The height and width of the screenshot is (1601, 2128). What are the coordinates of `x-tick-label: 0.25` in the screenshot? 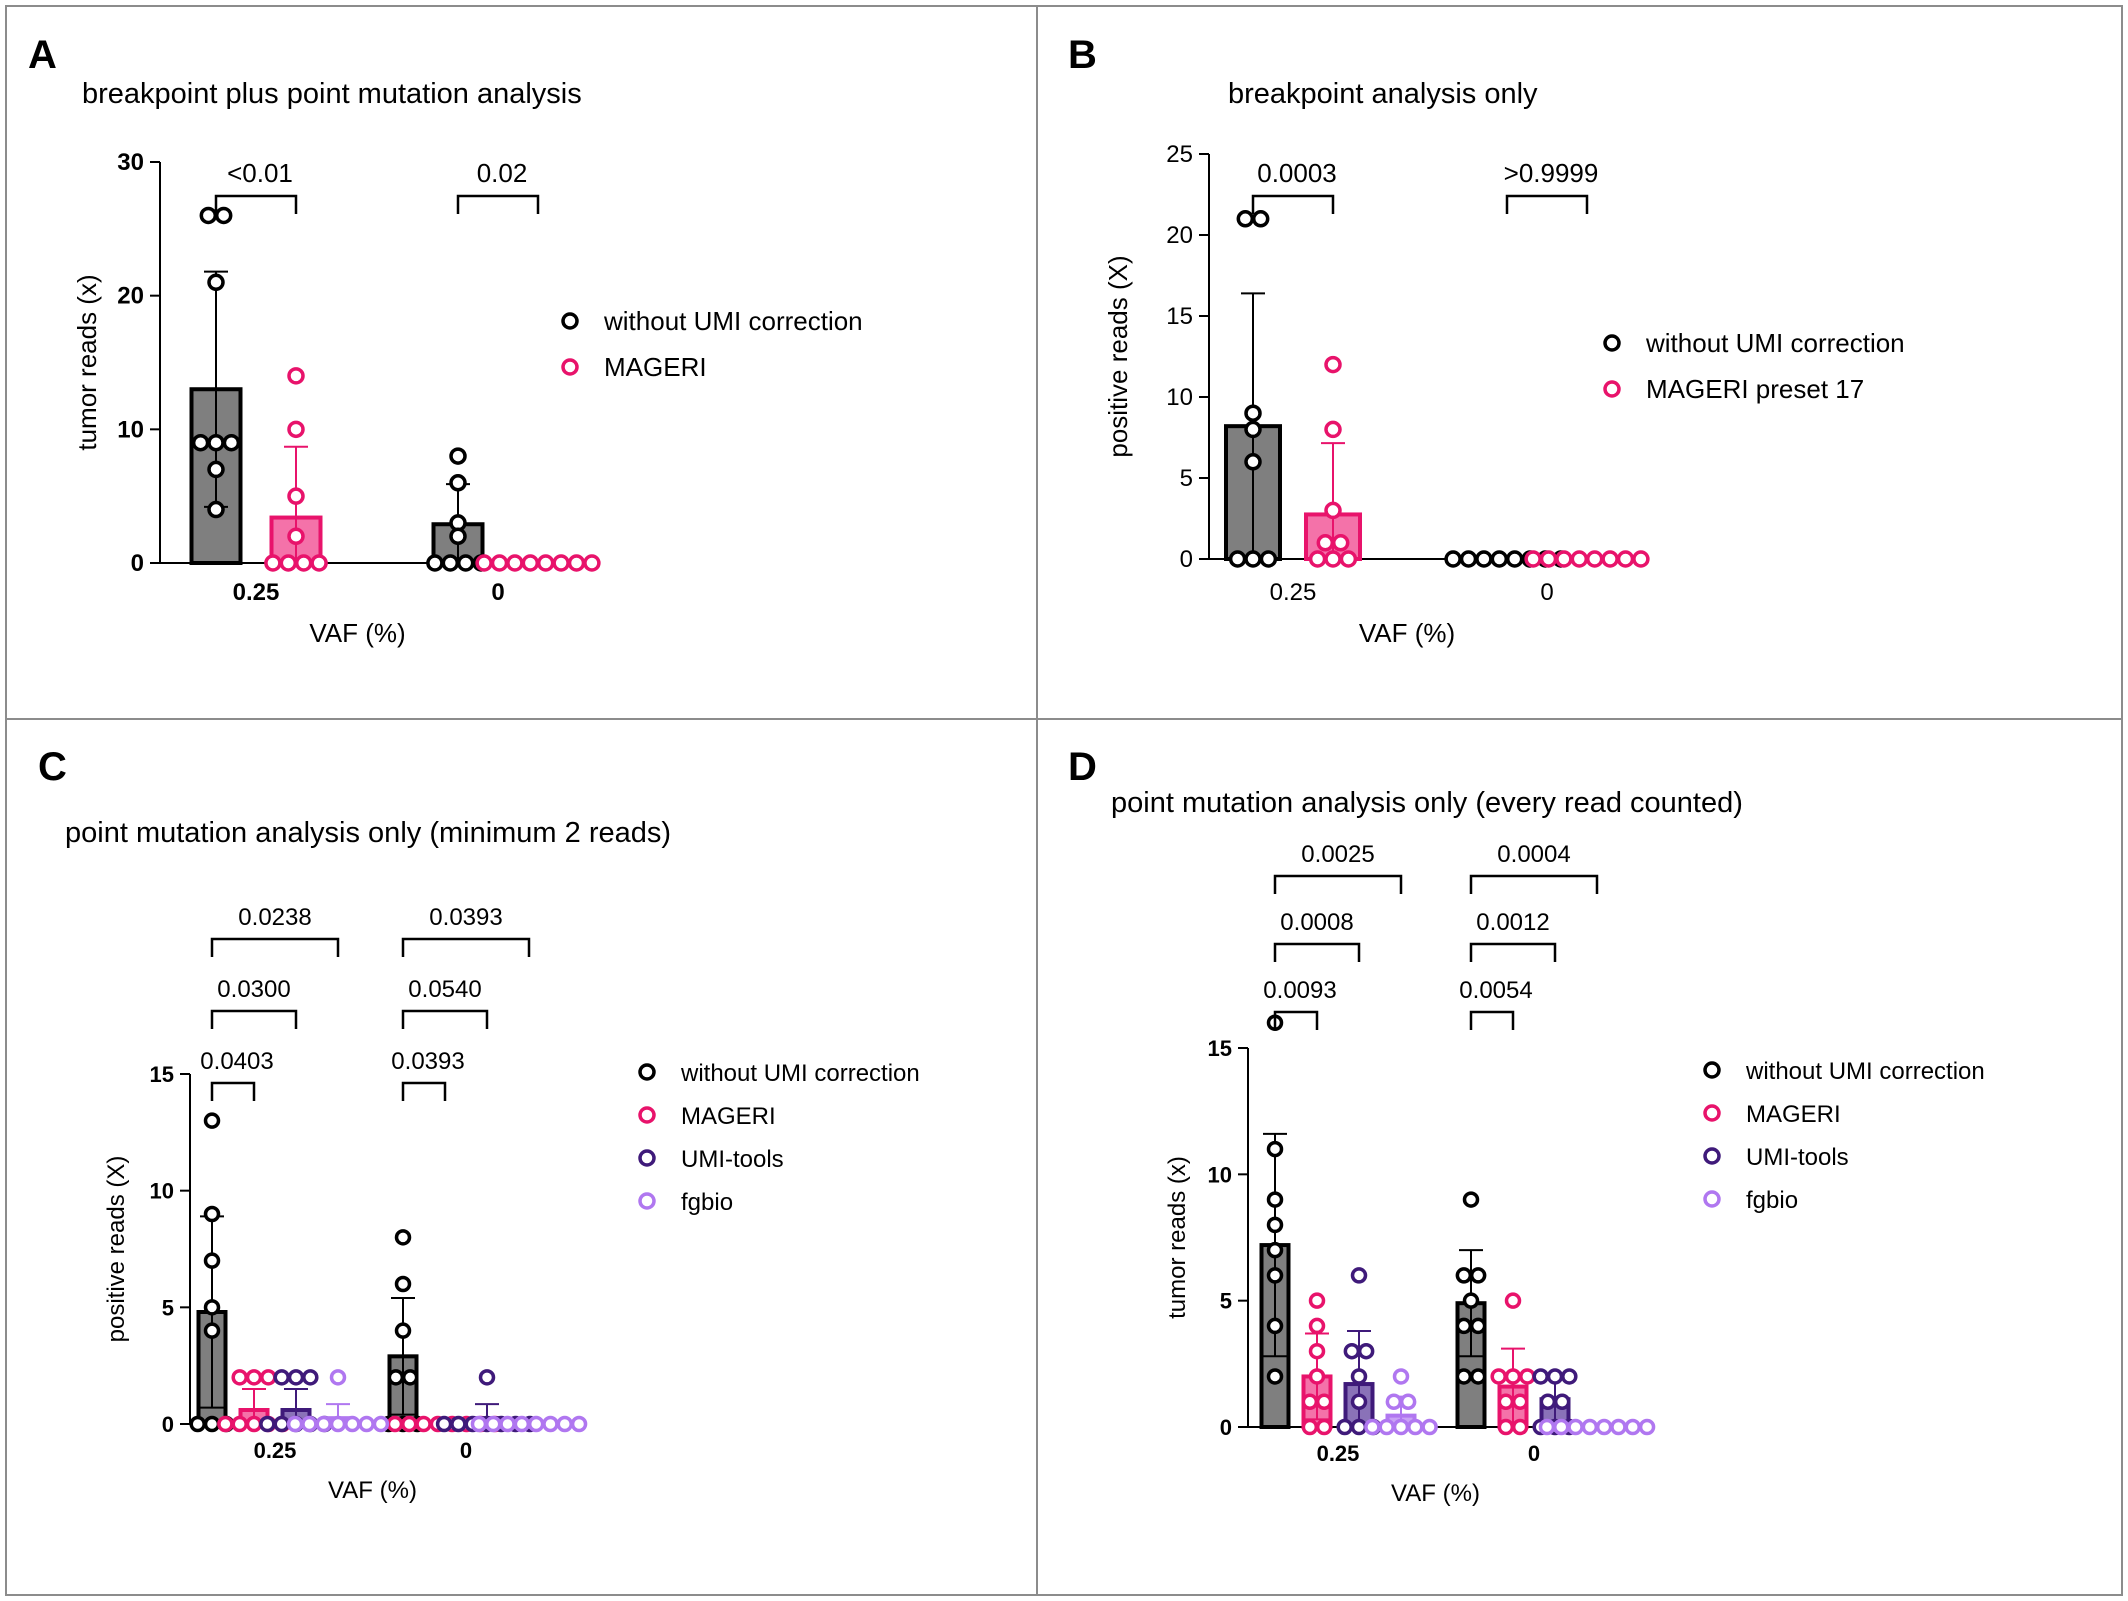 It's located at (1338, 1453).